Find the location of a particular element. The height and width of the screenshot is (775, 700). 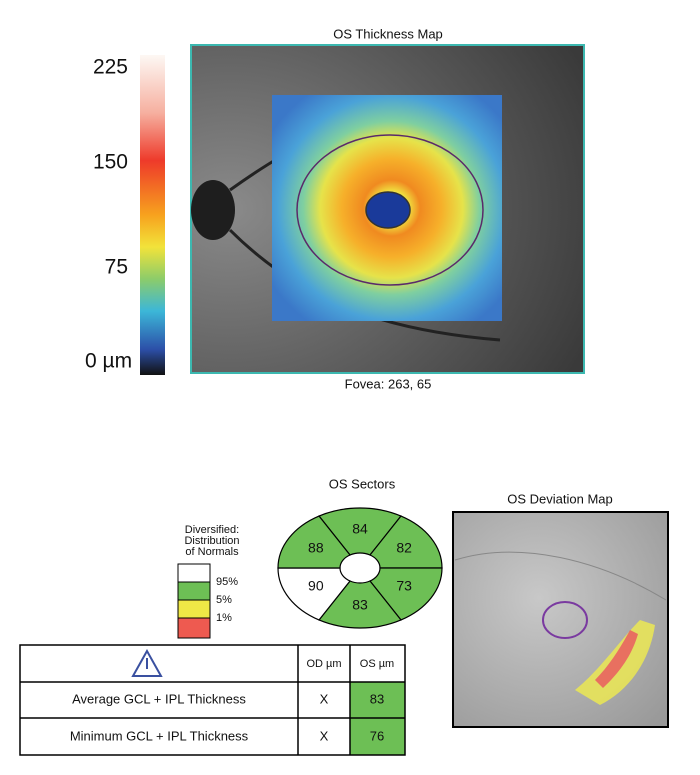

legend-label: 95% is located at coordinates (227, 582).